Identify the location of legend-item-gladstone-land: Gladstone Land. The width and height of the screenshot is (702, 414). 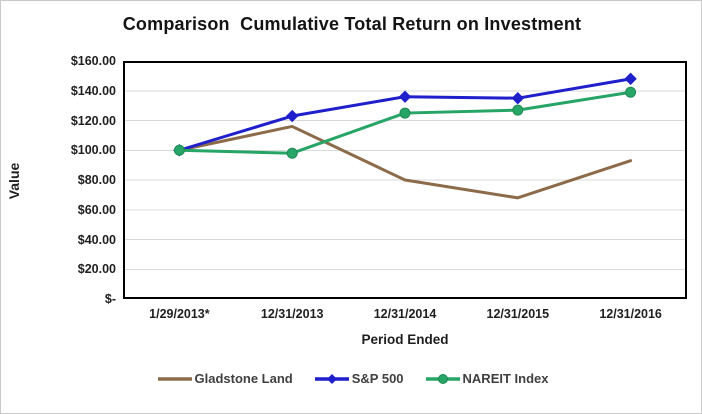
(224, 378).